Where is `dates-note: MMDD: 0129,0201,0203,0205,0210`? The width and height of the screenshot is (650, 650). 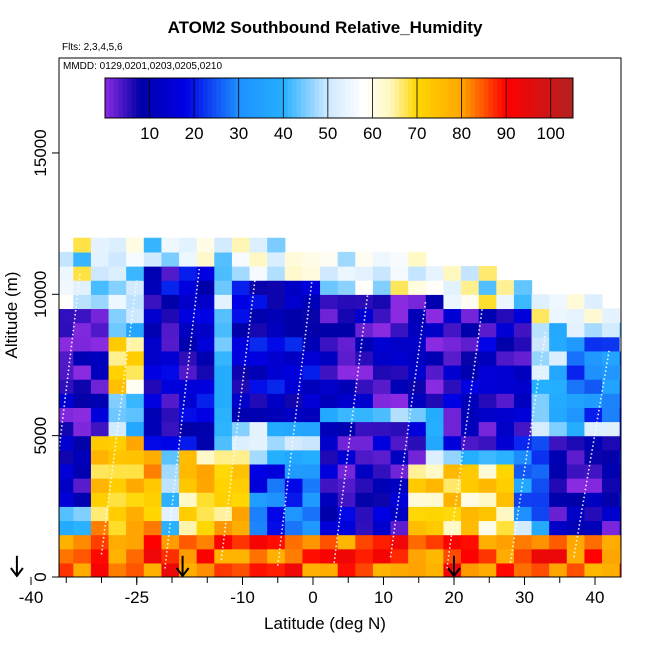 dates-note: MMDD: 0129,0201,0203,0205,0210 is located at coordinates (143, 66).